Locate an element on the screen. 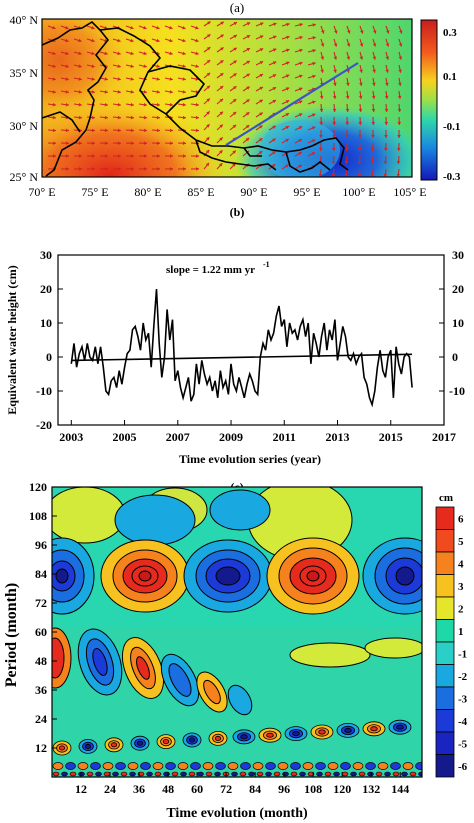 The image size is (474, 823). ewh-series-line is located at coordinates (241, 348).